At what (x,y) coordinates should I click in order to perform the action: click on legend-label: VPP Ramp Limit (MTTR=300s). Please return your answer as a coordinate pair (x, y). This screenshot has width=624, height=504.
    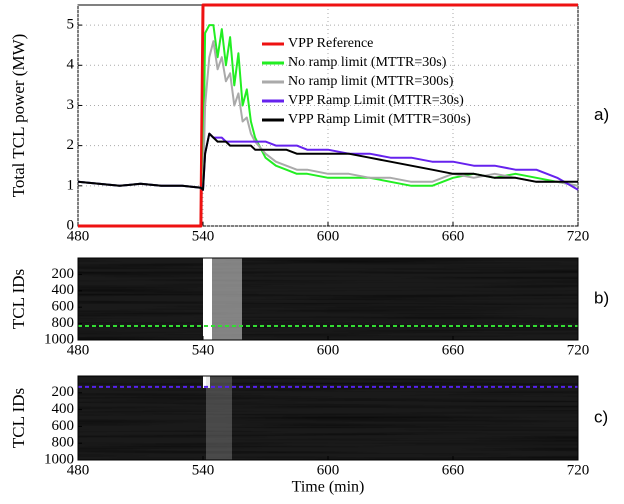
    Looking at the image, I should click on (379, 119).